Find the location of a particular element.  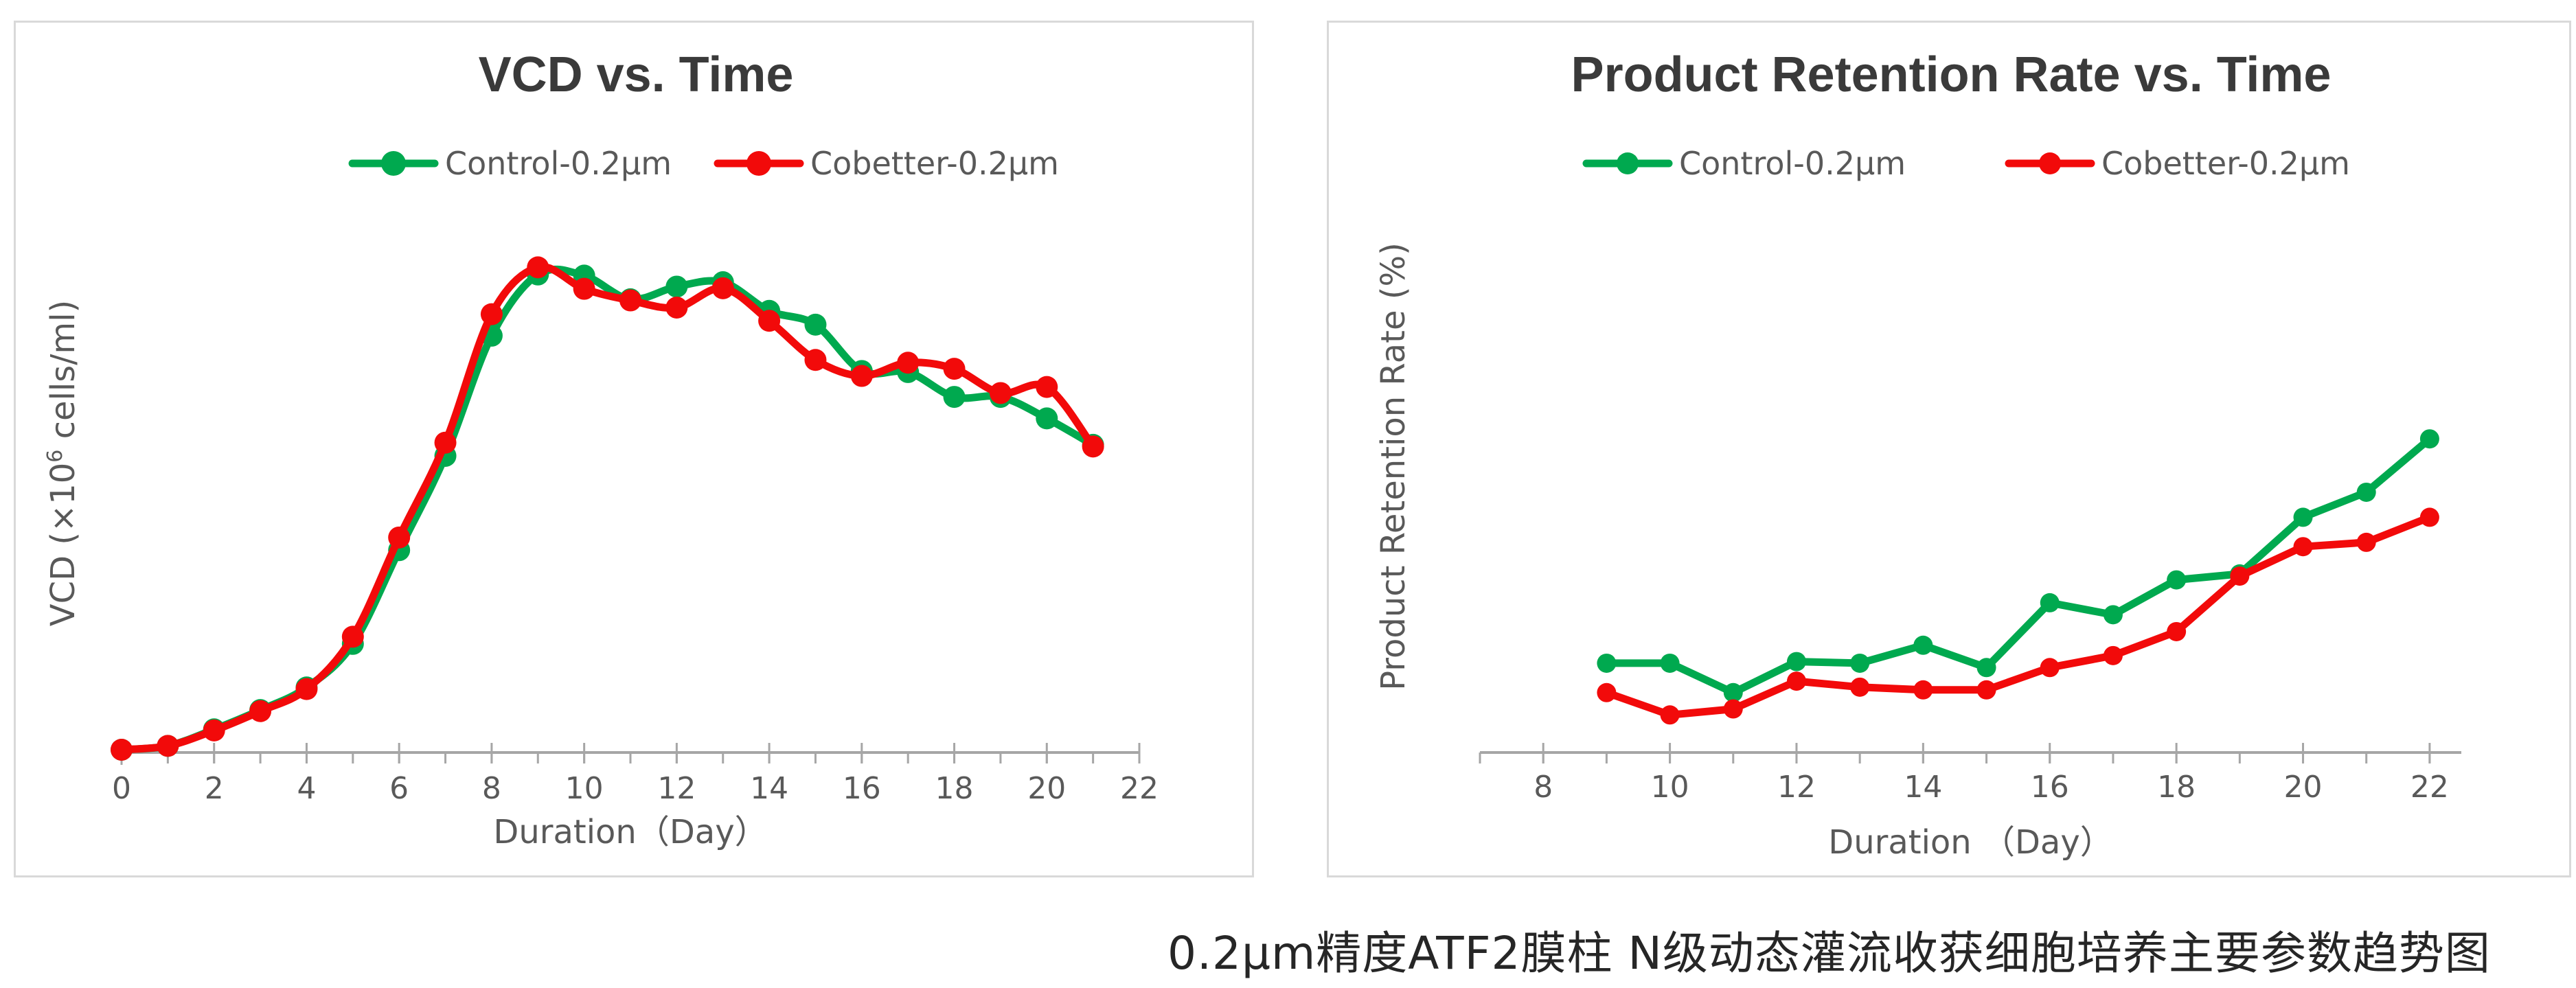

chart-title: VCD vs. Time is located at coordinates (636, 74).